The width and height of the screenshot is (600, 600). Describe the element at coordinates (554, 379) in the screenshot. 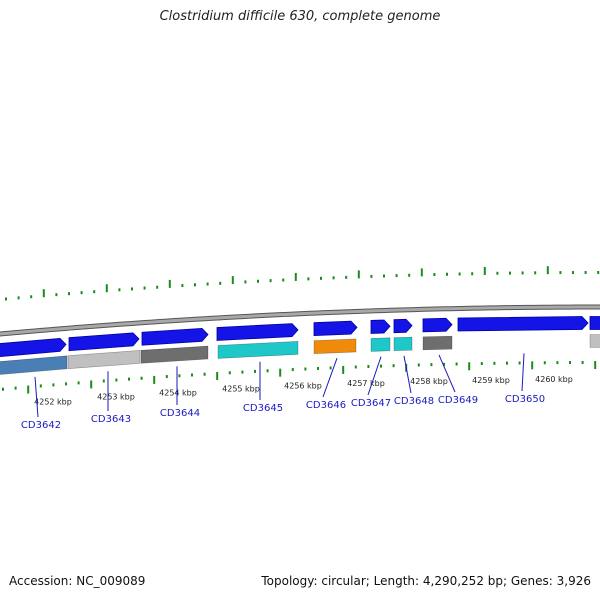

I see `scale-label: 4260 kbp` at that location.